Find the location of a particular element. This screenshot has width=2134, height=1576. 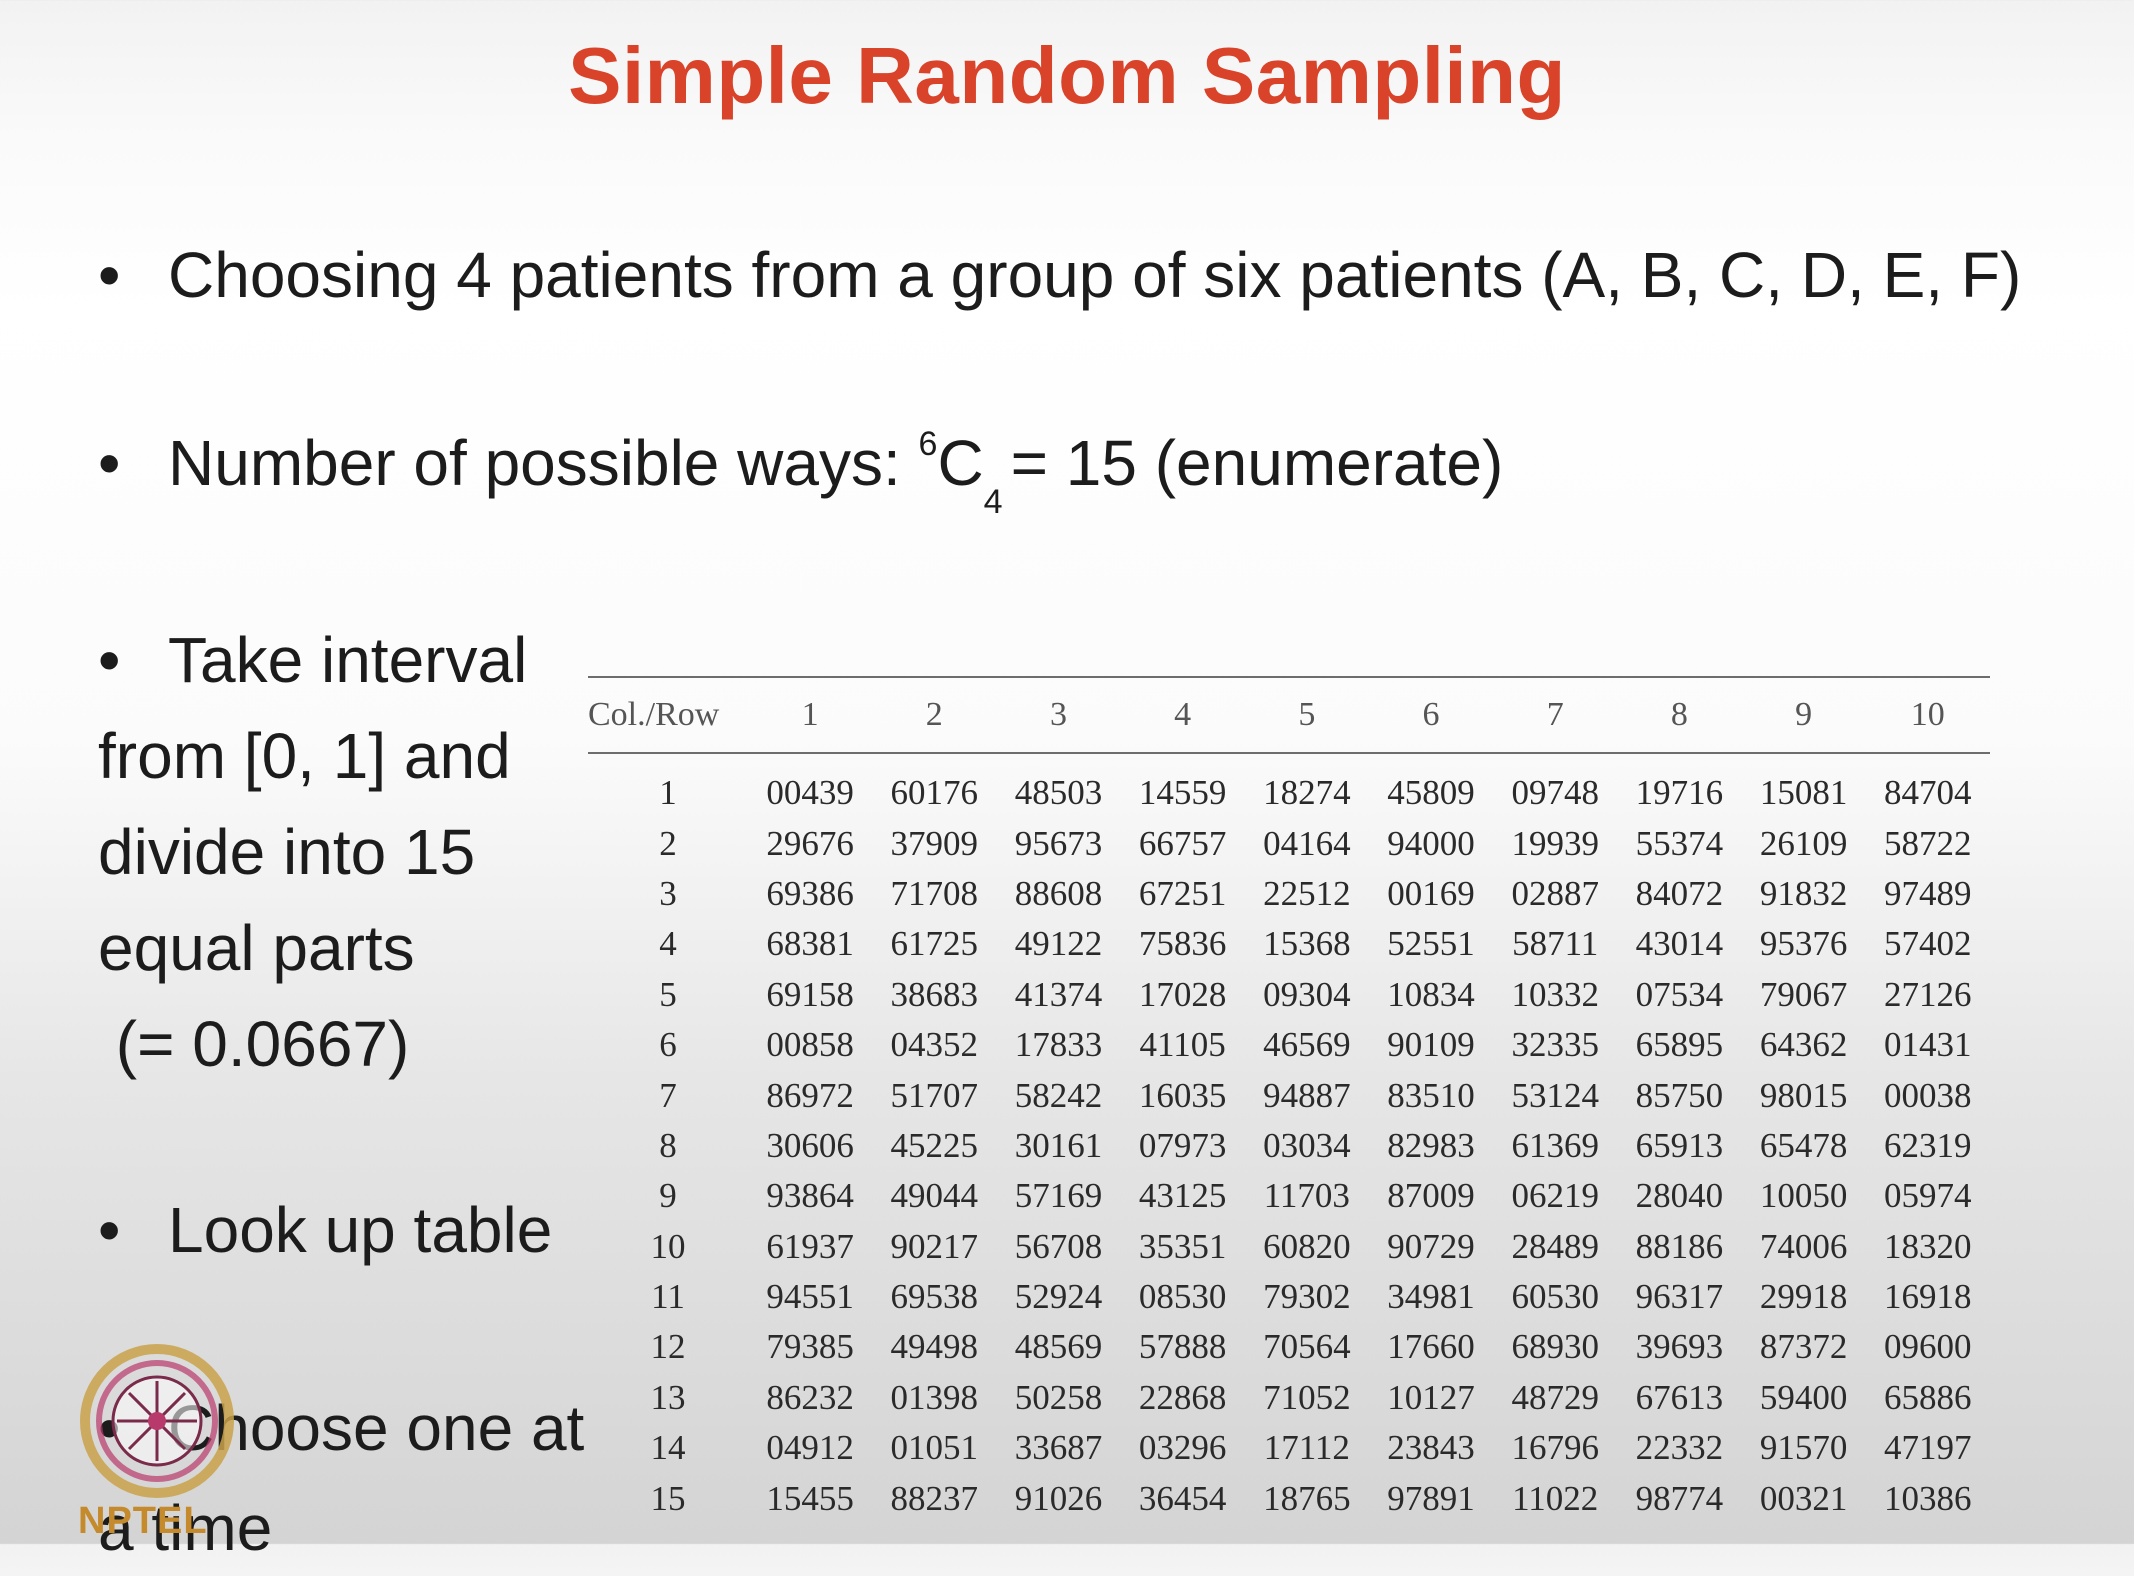

random-number-cell: 09600 is located at coordinates (1928, 1347).